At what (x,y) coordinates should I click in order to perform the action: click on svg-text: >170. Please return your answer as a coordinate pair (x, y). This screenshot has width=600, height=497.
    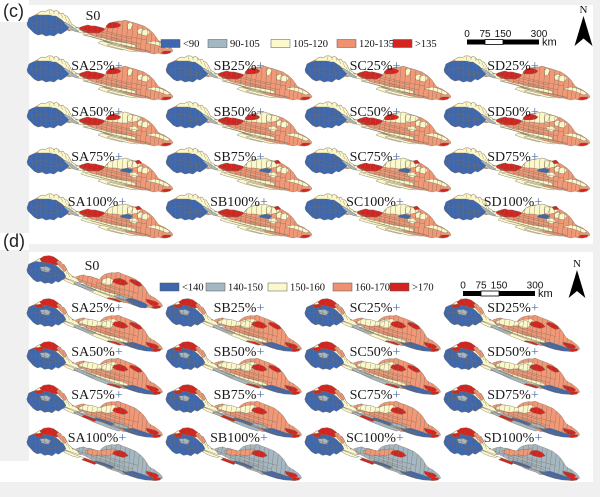
    Looking at the image, I should click on (423, 288).